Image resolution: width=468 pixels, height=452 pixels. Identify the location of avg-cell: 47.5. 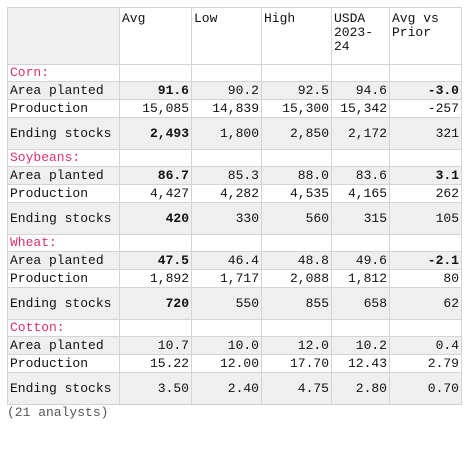
(155, 260).